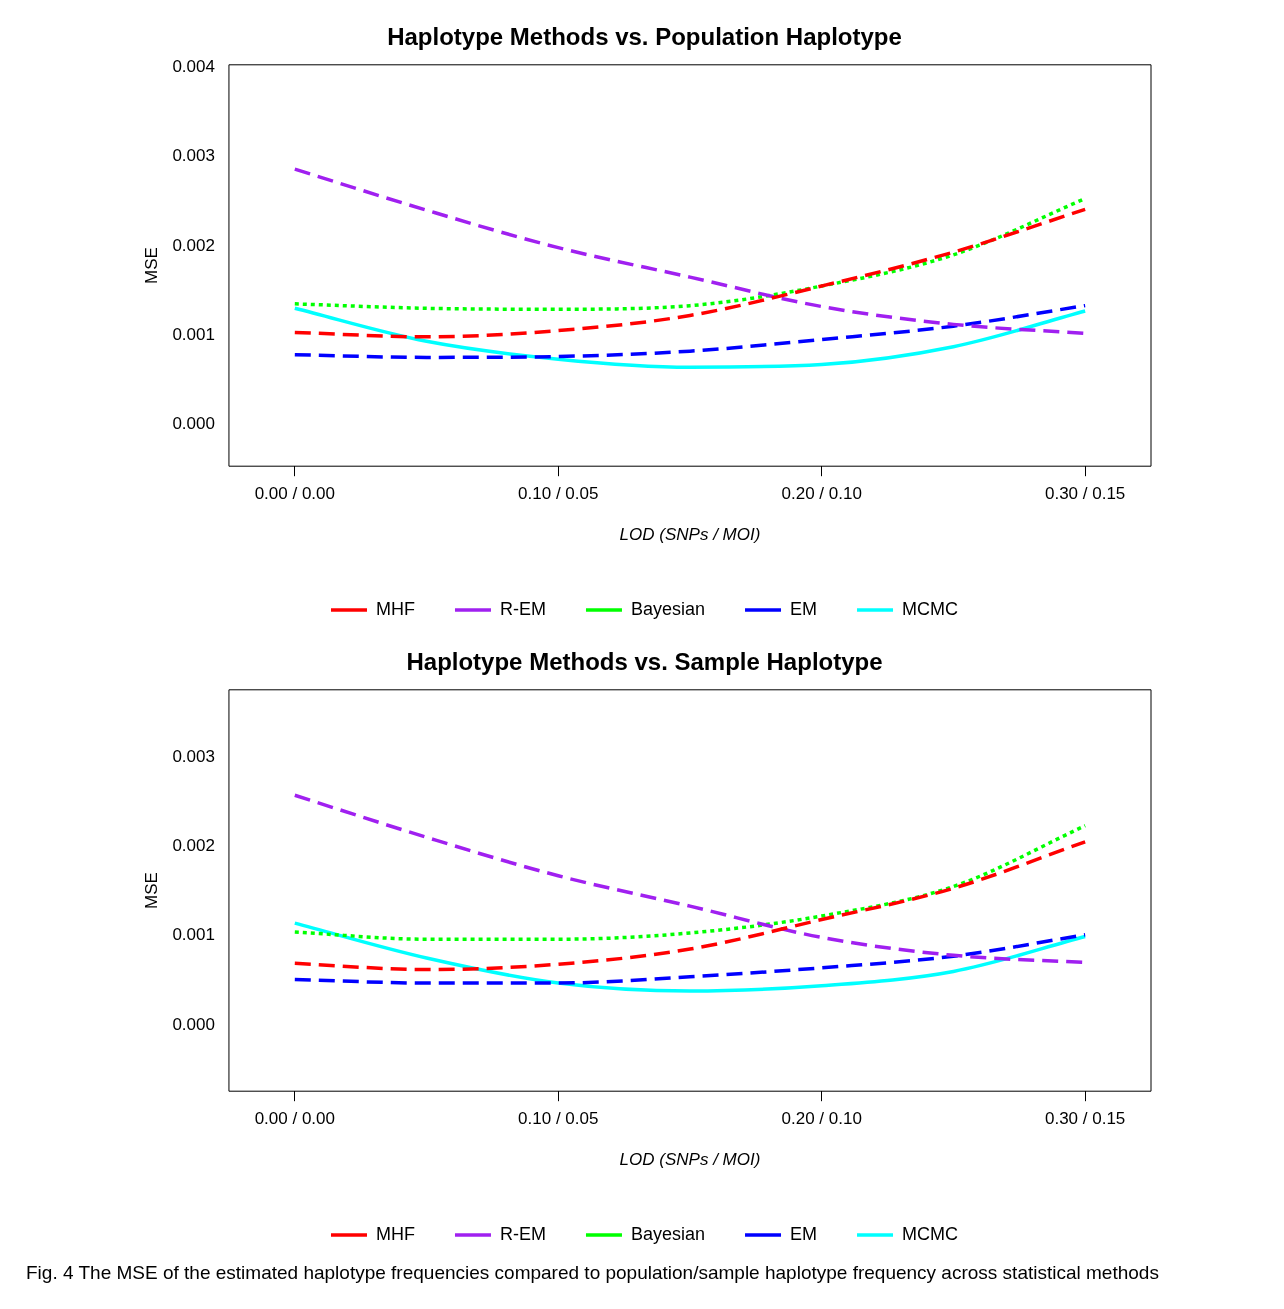  Describe the element at coordinates (193, 67) in the screenshot. I see `y-tick-label: 0.004` at that location.